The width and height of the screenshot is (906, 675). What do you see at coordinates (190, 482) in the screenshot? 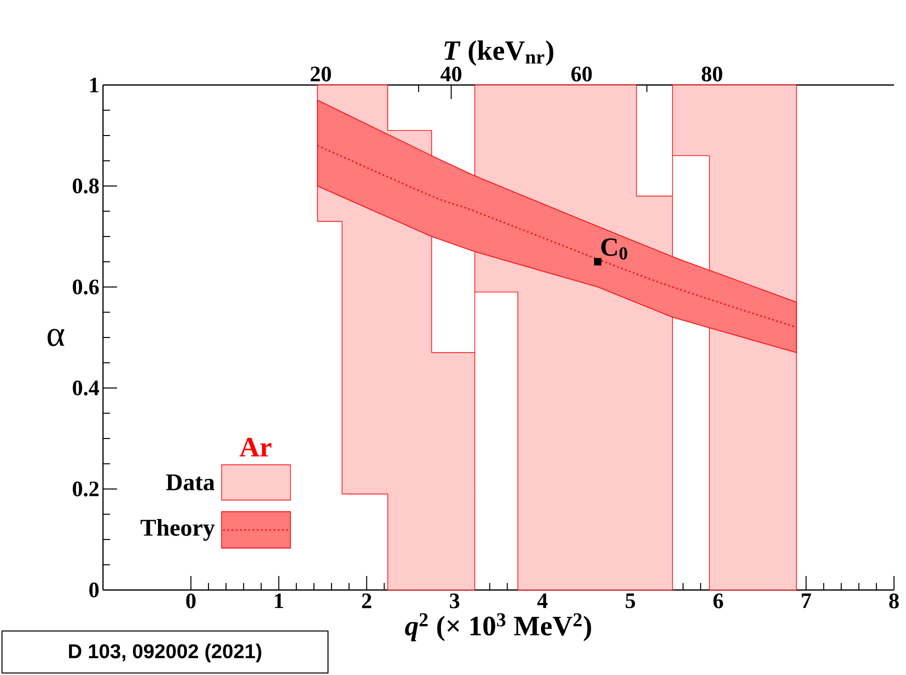
I see `legend-label: Data` at bounding box center [190, 482].